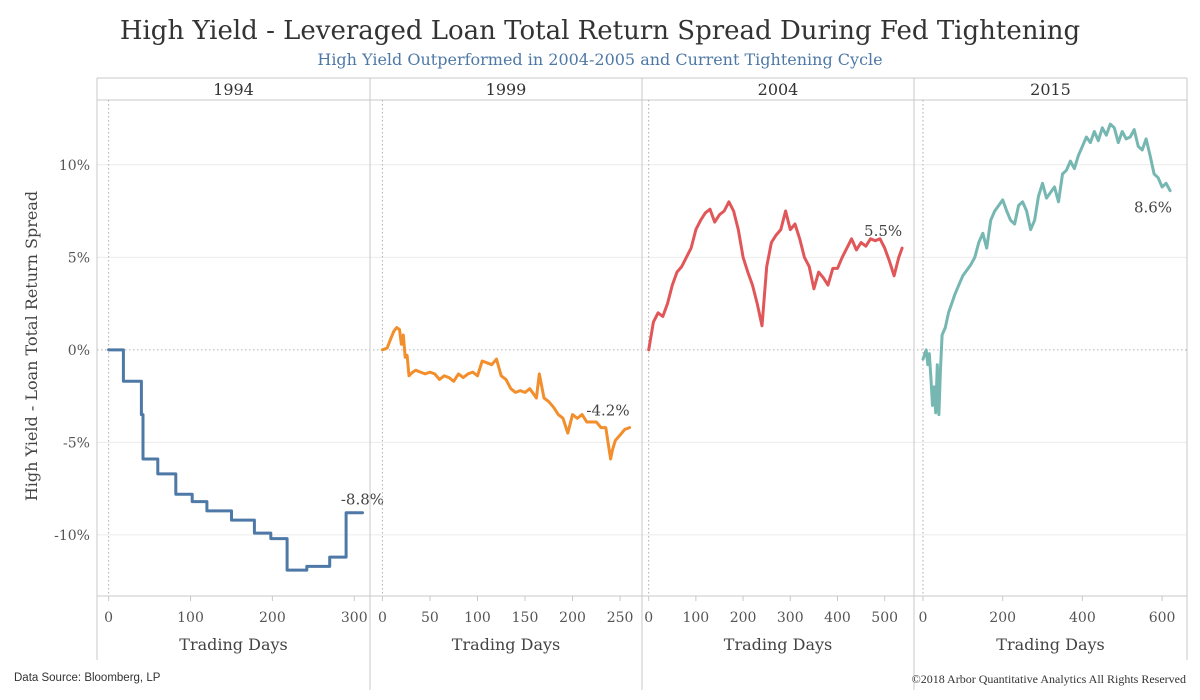  Describe the element at coordinates (87, 678) in the screenshot. I see `data-source: Data Source: Bloomberg, LP` at that location.